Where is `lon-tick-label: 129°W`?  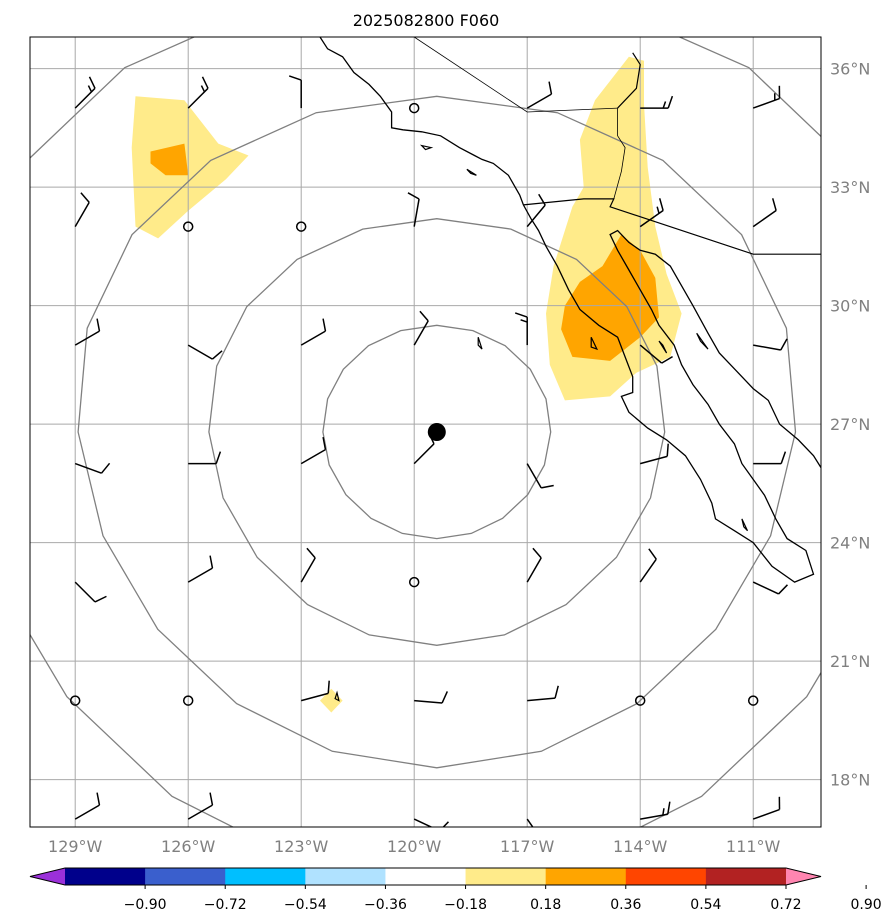
lon-tick-label: 129°W is located at coordinates (75, 846).